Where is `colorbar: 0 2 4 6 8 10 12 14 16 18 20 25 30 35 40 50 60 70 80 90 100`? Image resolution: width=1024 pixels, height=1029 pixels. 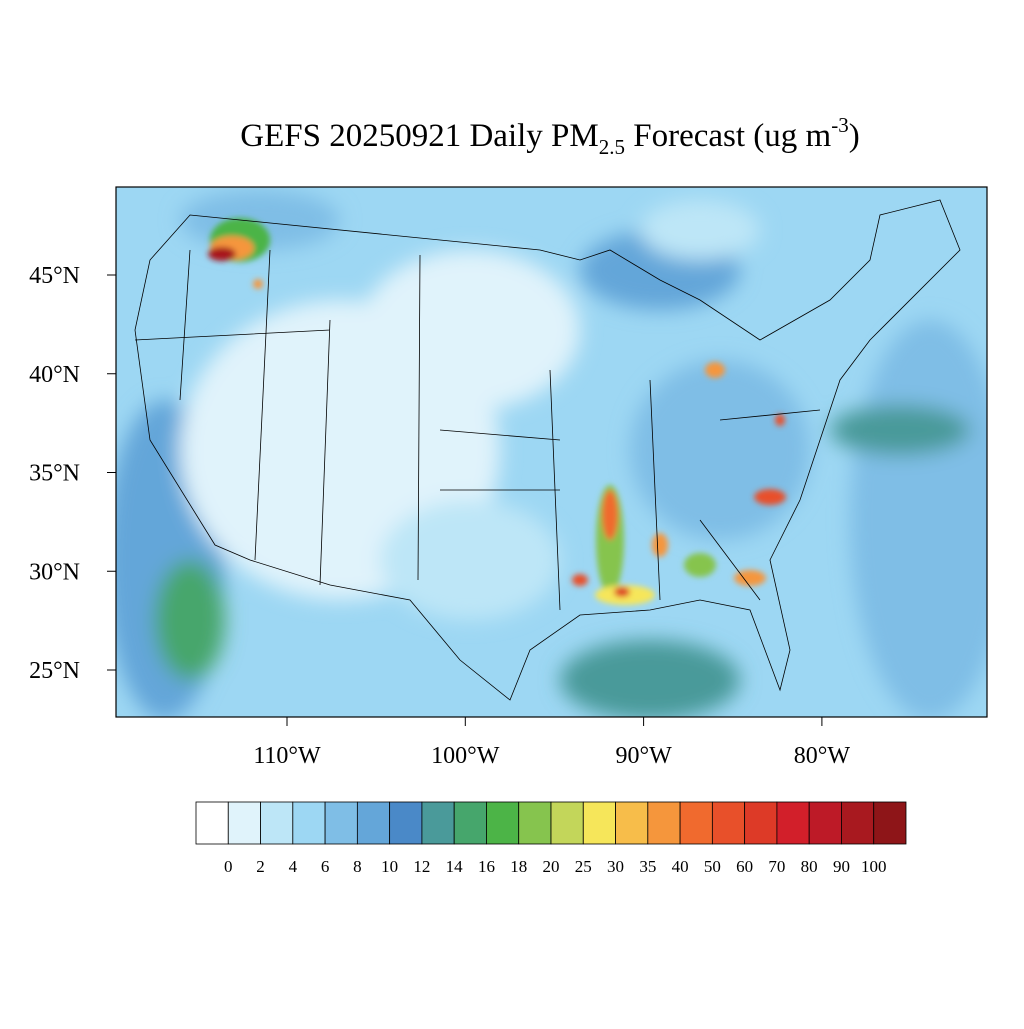 colorbar: 0 2 4 6 8 10 12 14 16 18 20 25 30 35 40 50 60 70 80 90 100 is located at coordinates (551, 838).